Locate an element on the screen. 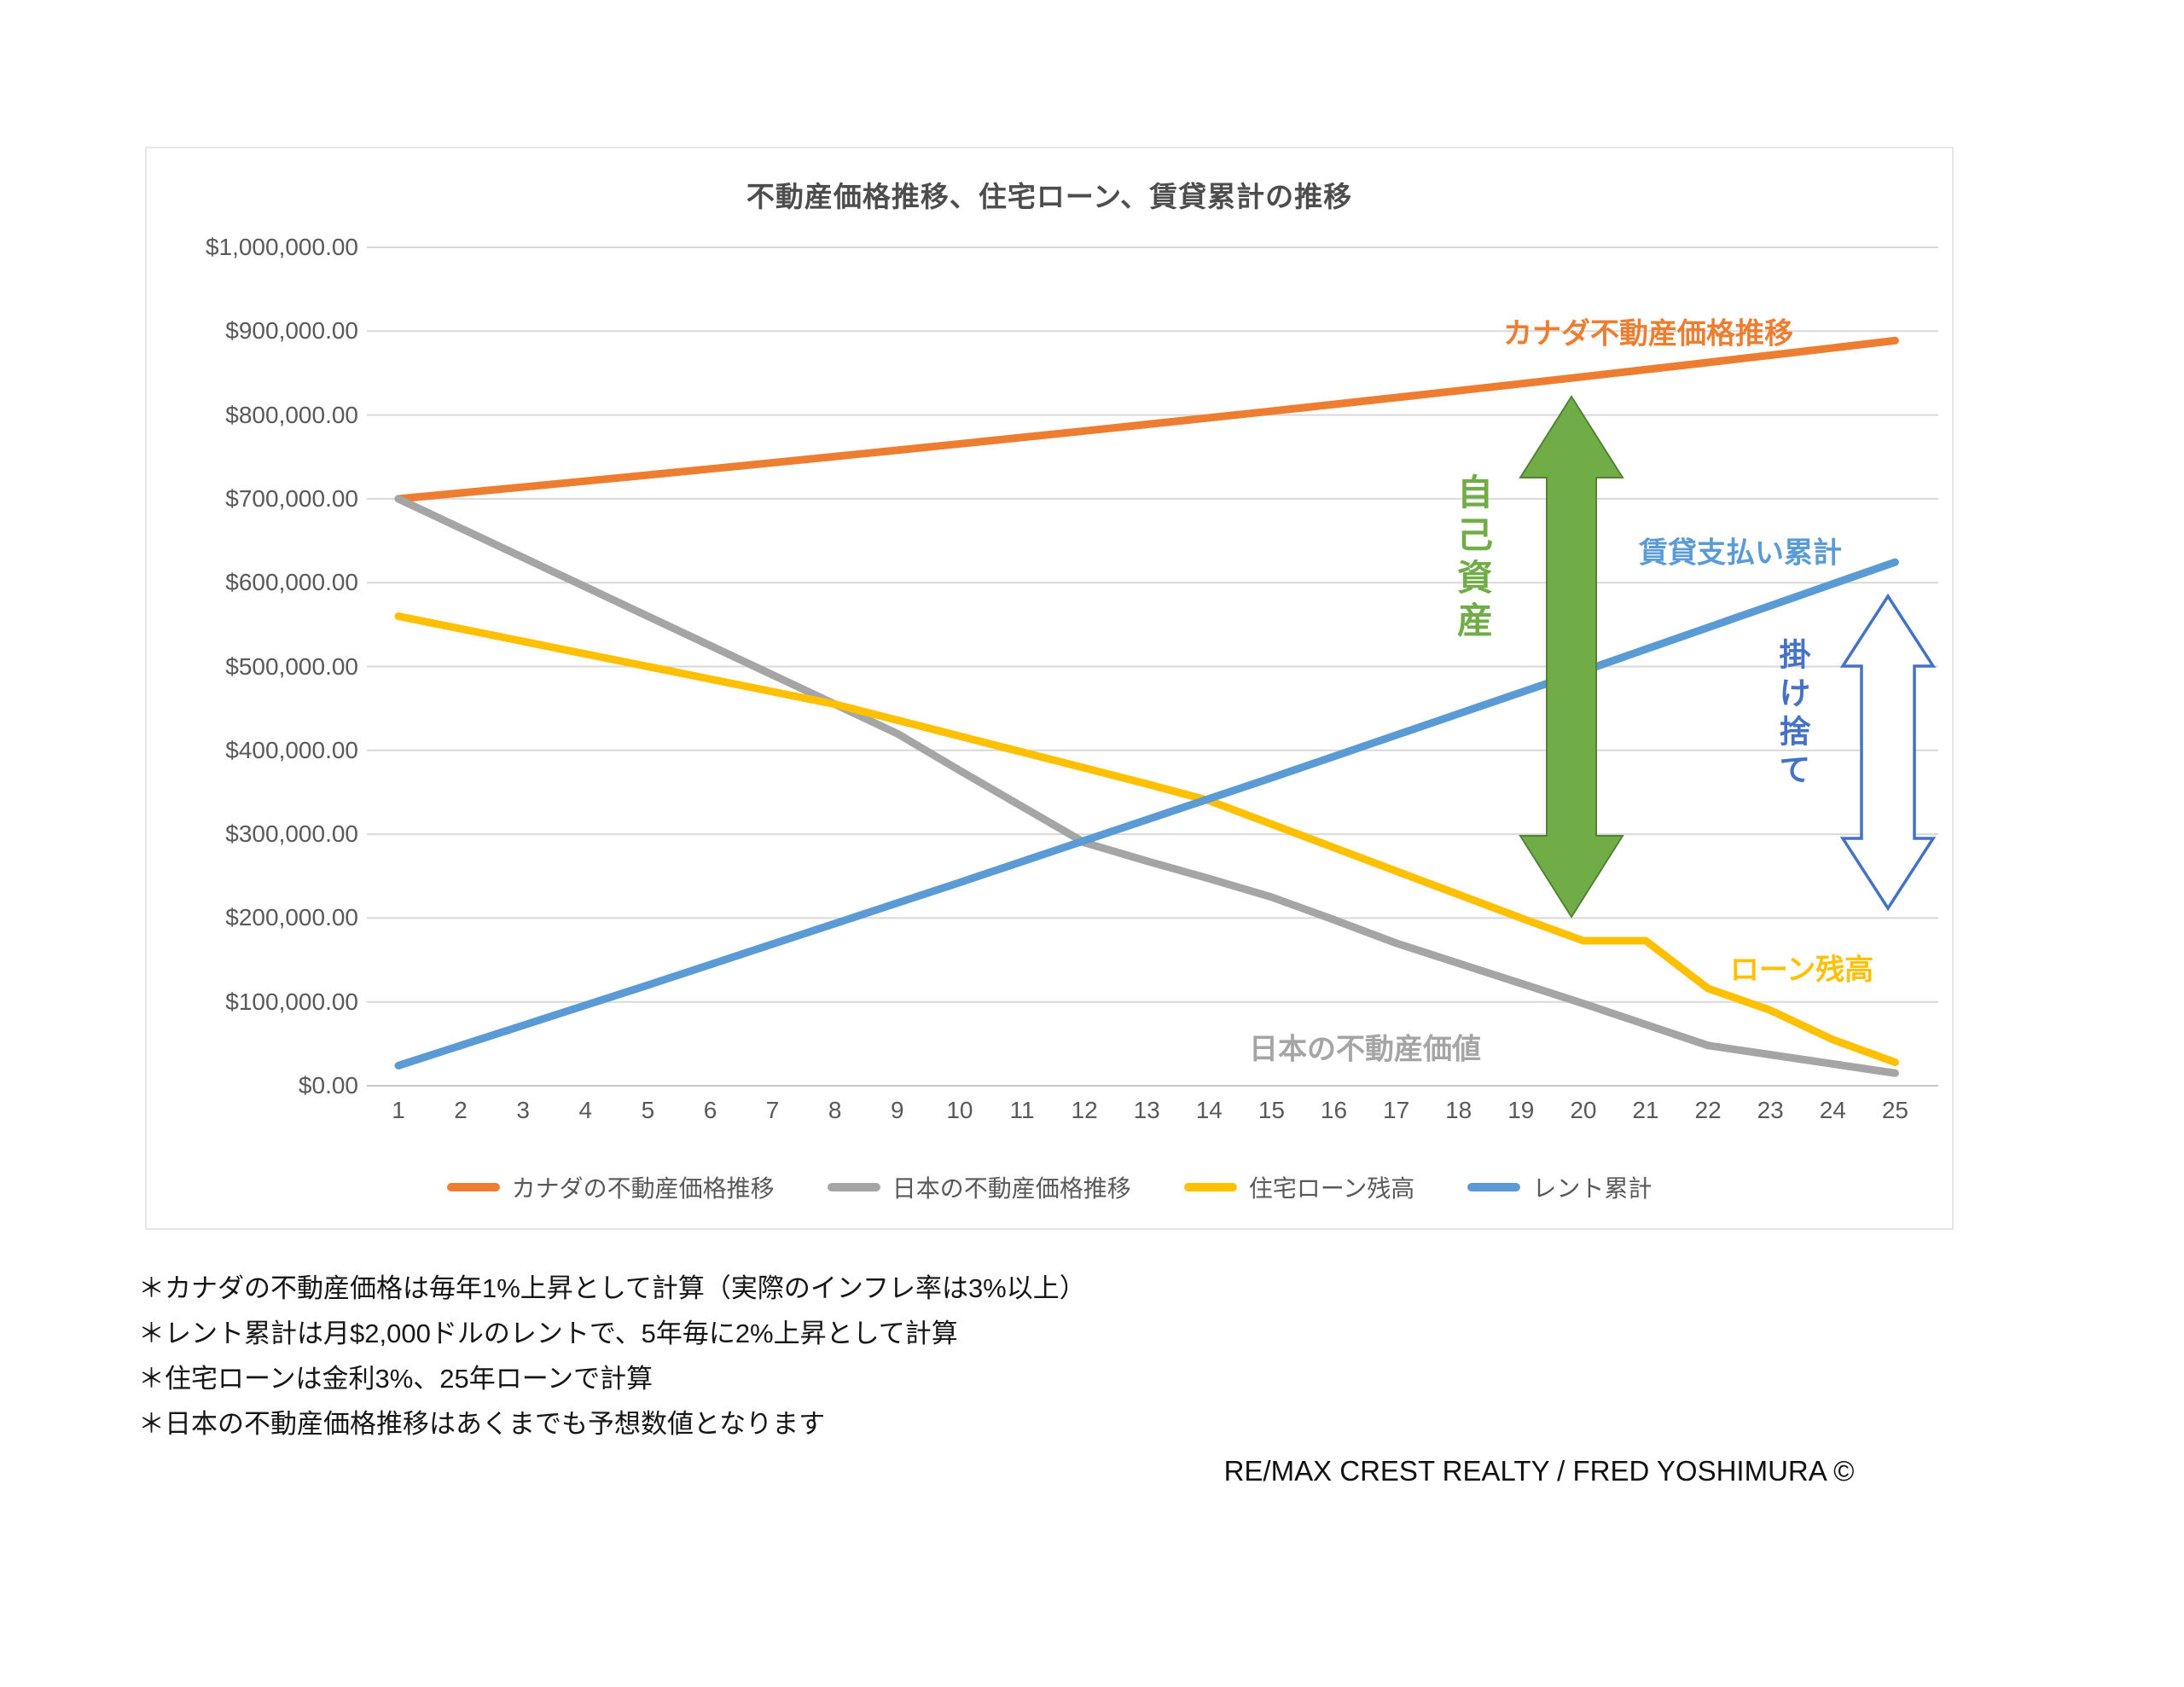  x-tick-label: 16 is located at coordinates (1334, 1110).